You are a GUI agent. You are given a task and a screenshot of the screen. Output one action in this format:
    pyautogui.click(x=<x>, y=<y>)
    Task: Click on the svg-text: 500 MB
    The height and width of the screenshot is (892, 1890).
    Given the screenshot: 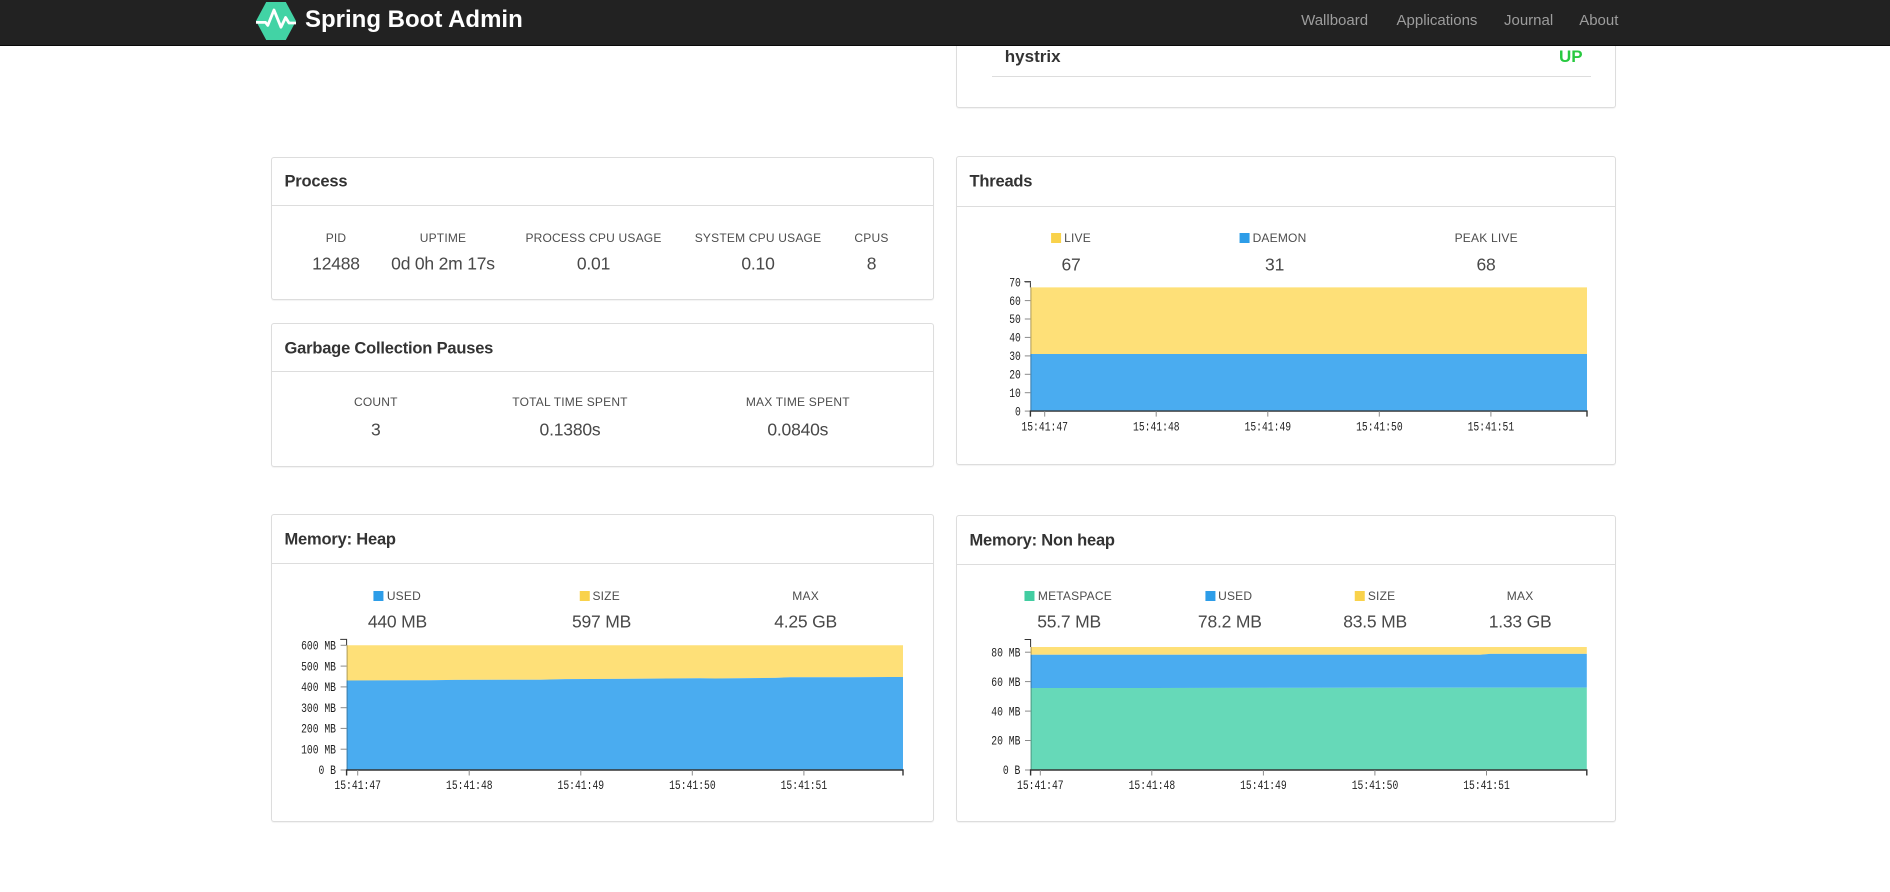 What is the action you would take?
    pyautogui.click(x=318, y=667)
    